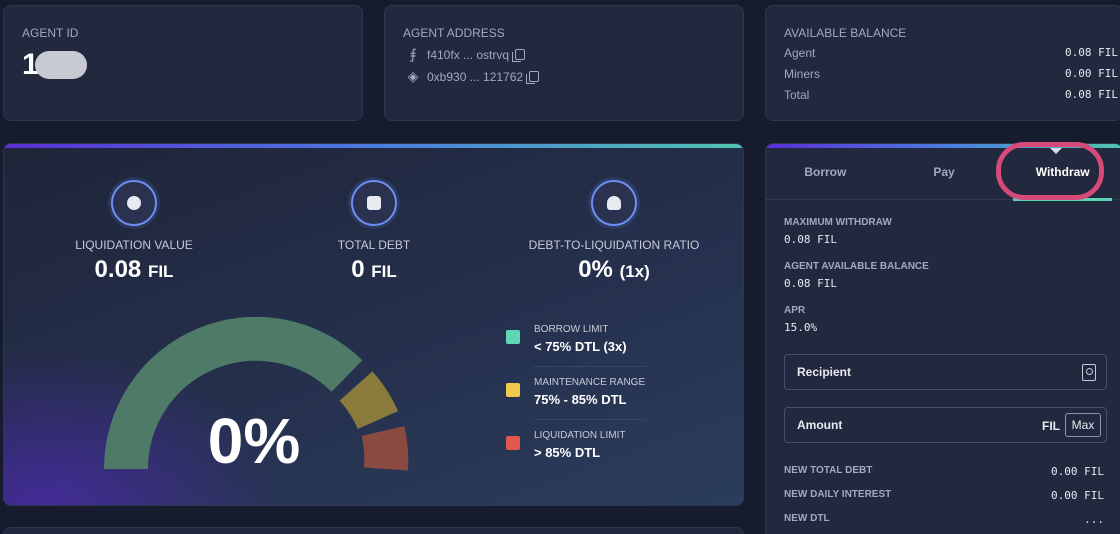  Describe the element at coordinates (134, 245) in the screenshot. I see `stat-label: LIQUIDATION VALUE` at that location.